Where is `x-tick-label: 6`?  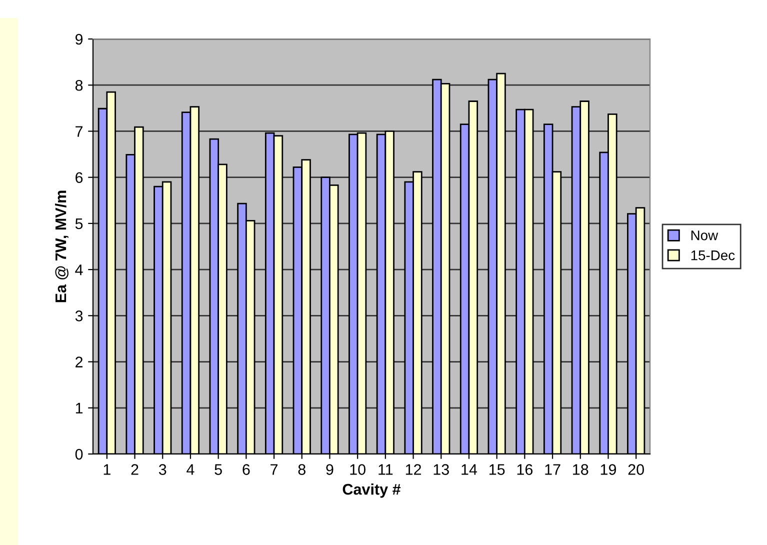 x-tick-label: 6 is located at coordinates (246, 469).